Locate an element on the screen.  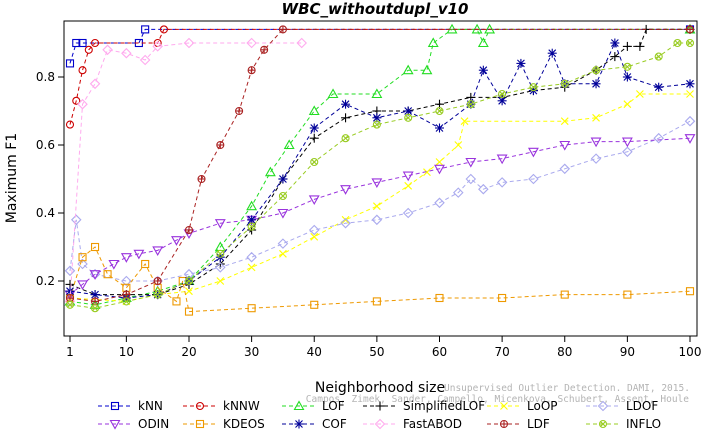
legend-label: kNN is located at coordinates (150, 406).